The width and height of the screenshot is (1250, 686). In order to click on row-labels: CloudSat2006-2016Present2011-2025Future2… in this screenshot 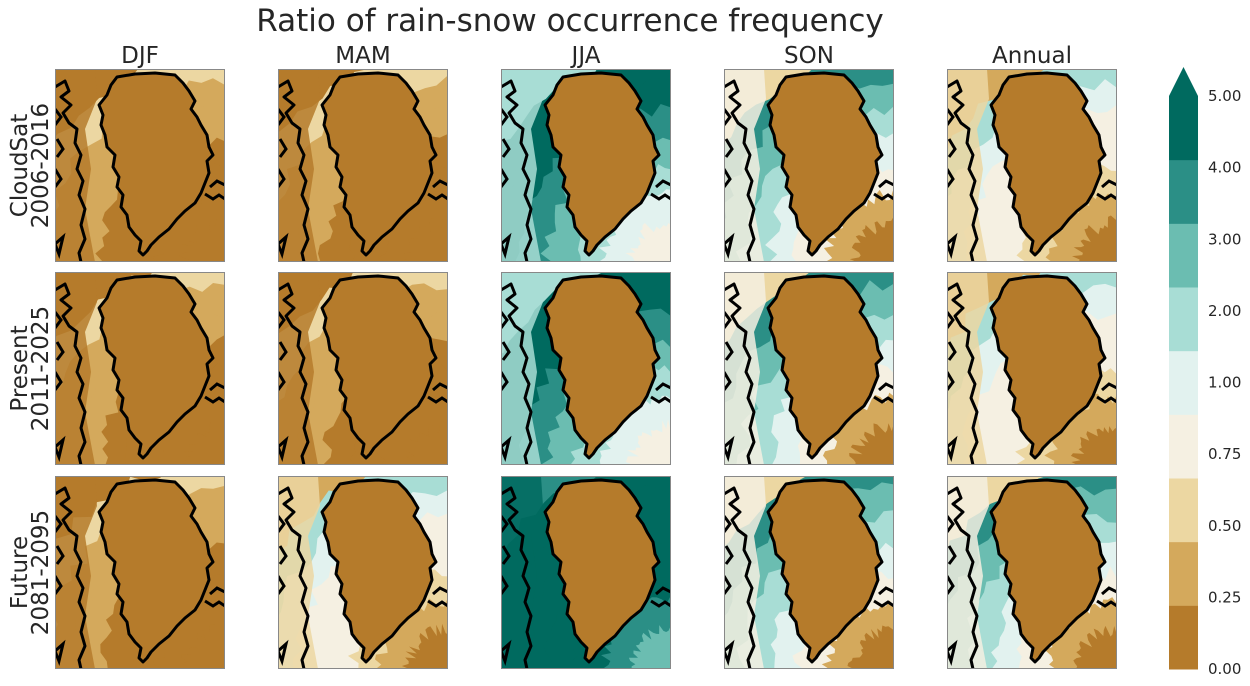, I will do `click(30, 369)`.